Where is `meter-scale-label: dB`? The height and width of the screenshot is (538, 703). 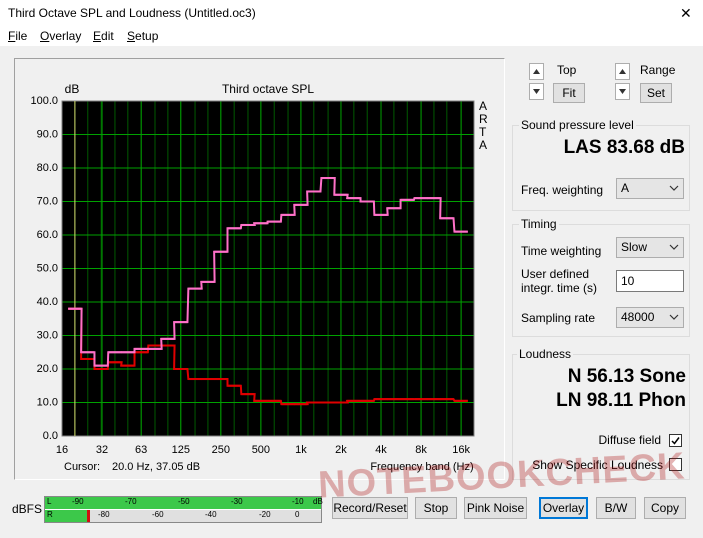 meter-scale-label: dB is located at coordinates (318, 501).